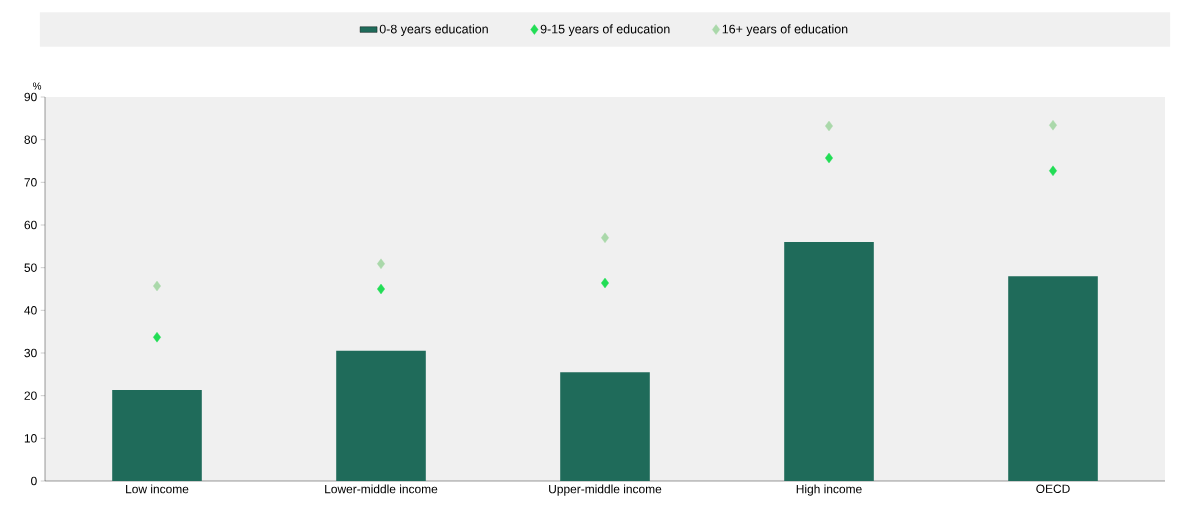 Image resolution: width=1187 pixels, height=507 pixels. I want to click on x-tick-label: Lower-middle income, so click(381, 489).